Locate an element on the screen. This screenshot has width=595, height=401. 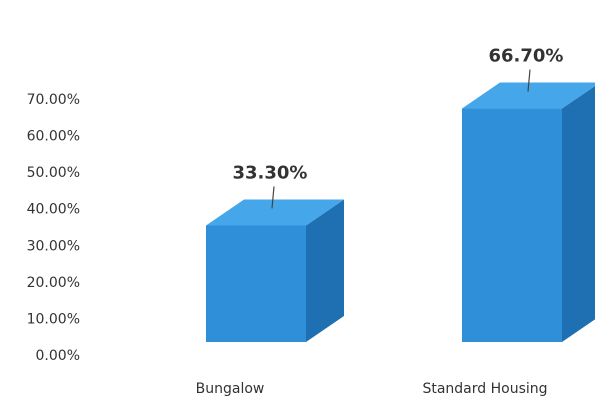
y-tick-label: 60.00% is located at coordinates (53, 137).